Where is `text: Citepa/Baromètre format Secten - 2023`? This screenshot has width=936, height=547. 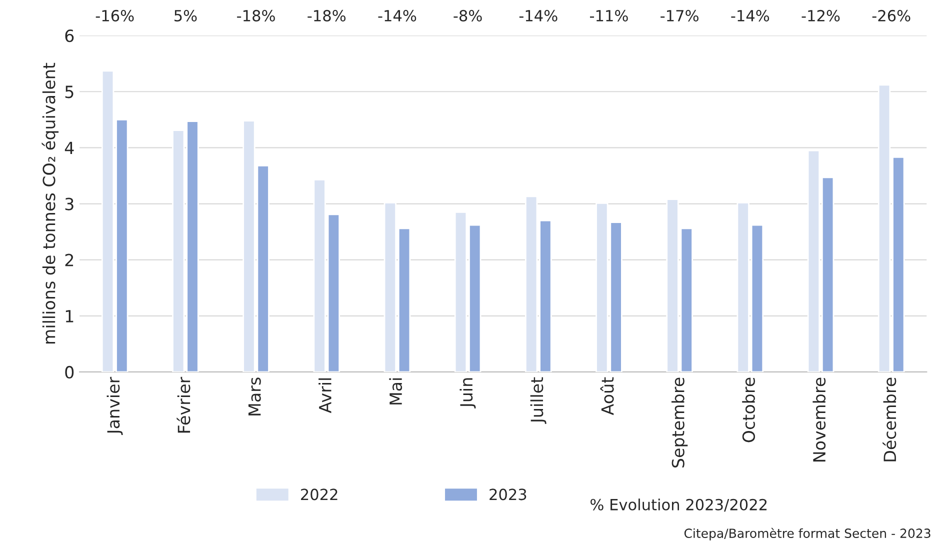 text: Citepa/Baromètre format Secten - 2023 is located at coordinates (807, 534).